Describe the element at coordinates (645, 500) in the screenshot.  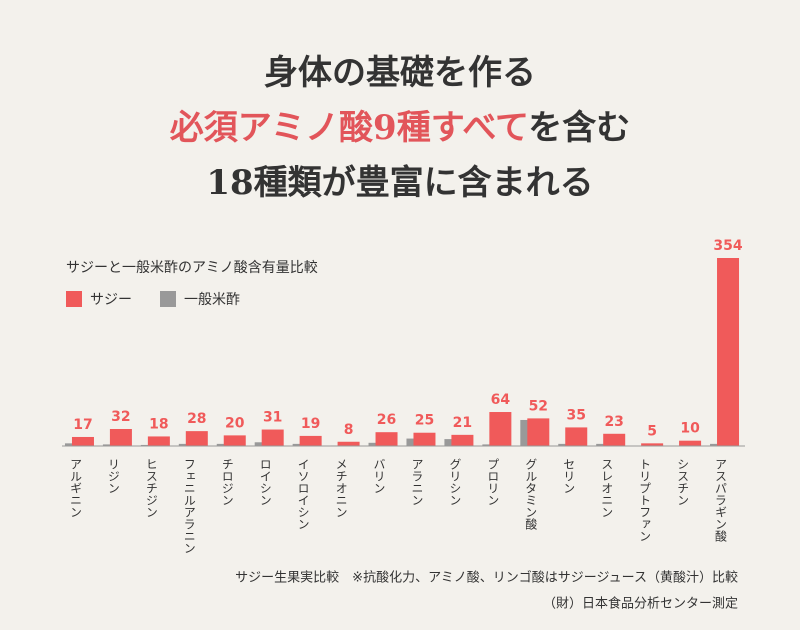
I see `x-tick-label: トリプトファン` at that location.